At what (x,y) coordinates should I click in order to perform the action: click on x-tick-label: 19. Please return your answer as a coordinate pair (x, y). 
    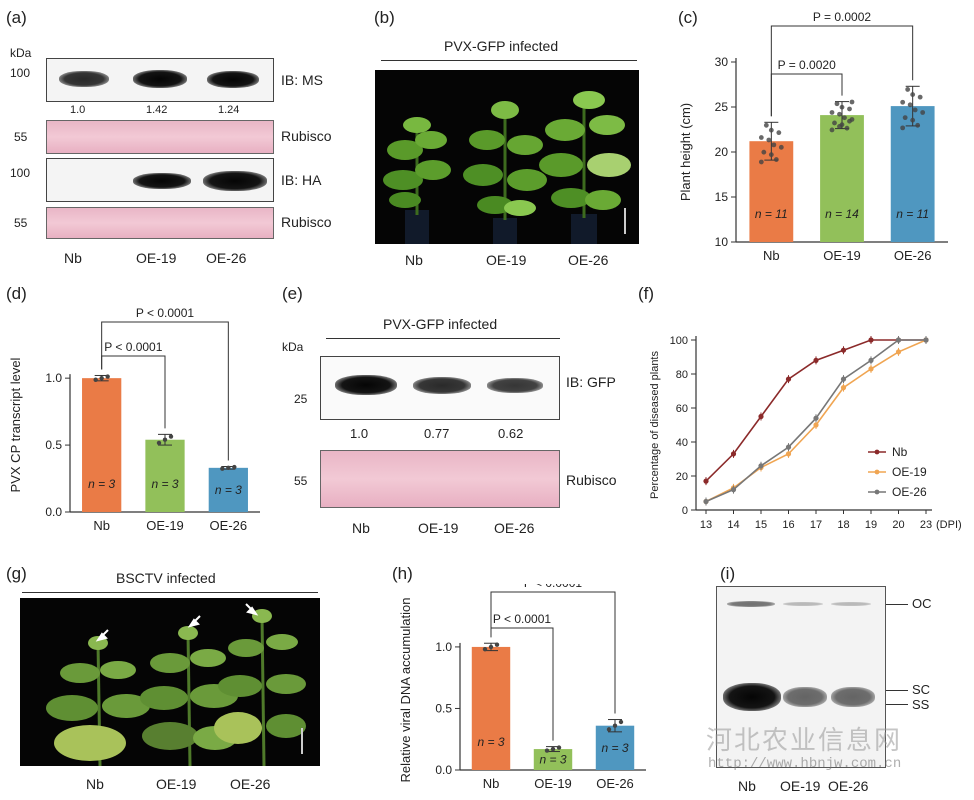
    Looking at the image, I should click on (871, 525).